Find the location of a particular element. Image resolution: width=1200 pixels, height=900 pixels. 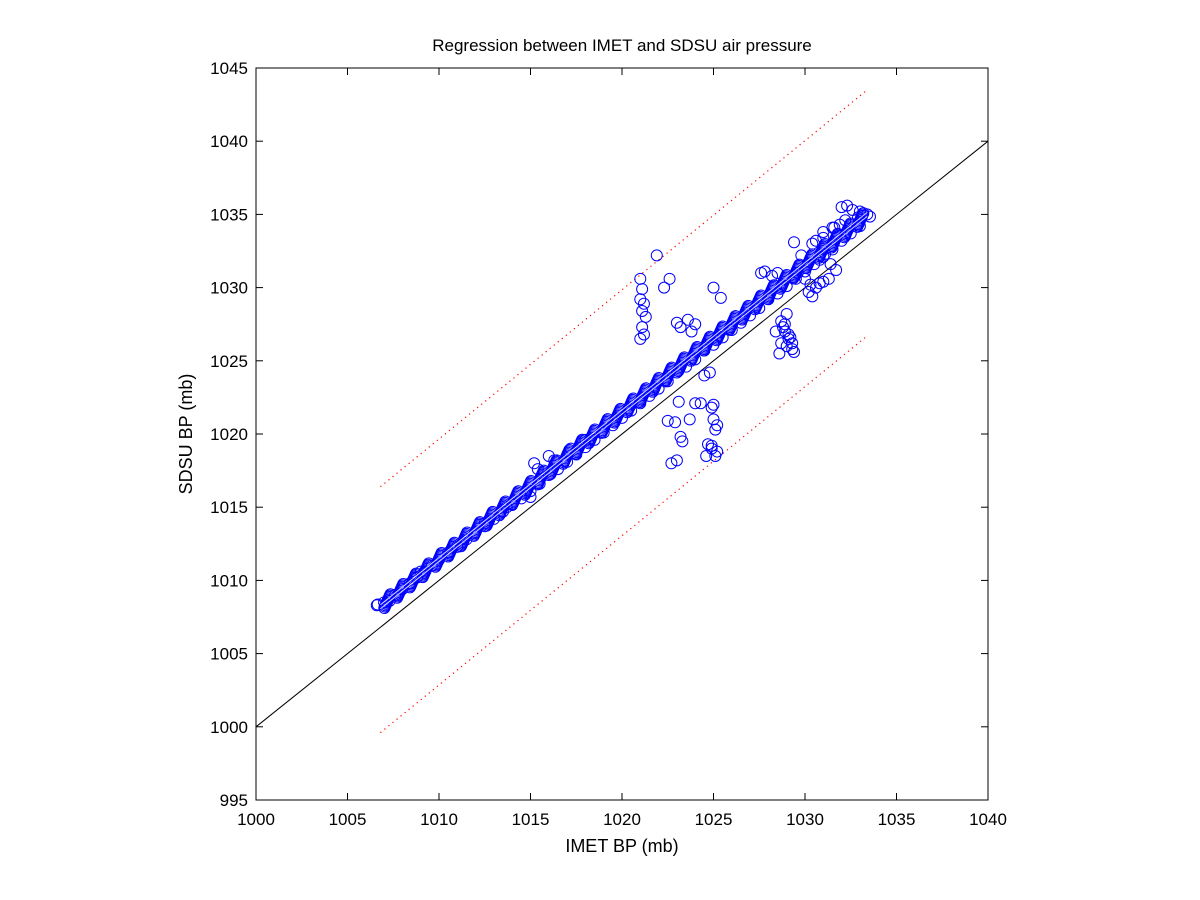

y-tick-label: 1040 is located at coordinates (229, 141).